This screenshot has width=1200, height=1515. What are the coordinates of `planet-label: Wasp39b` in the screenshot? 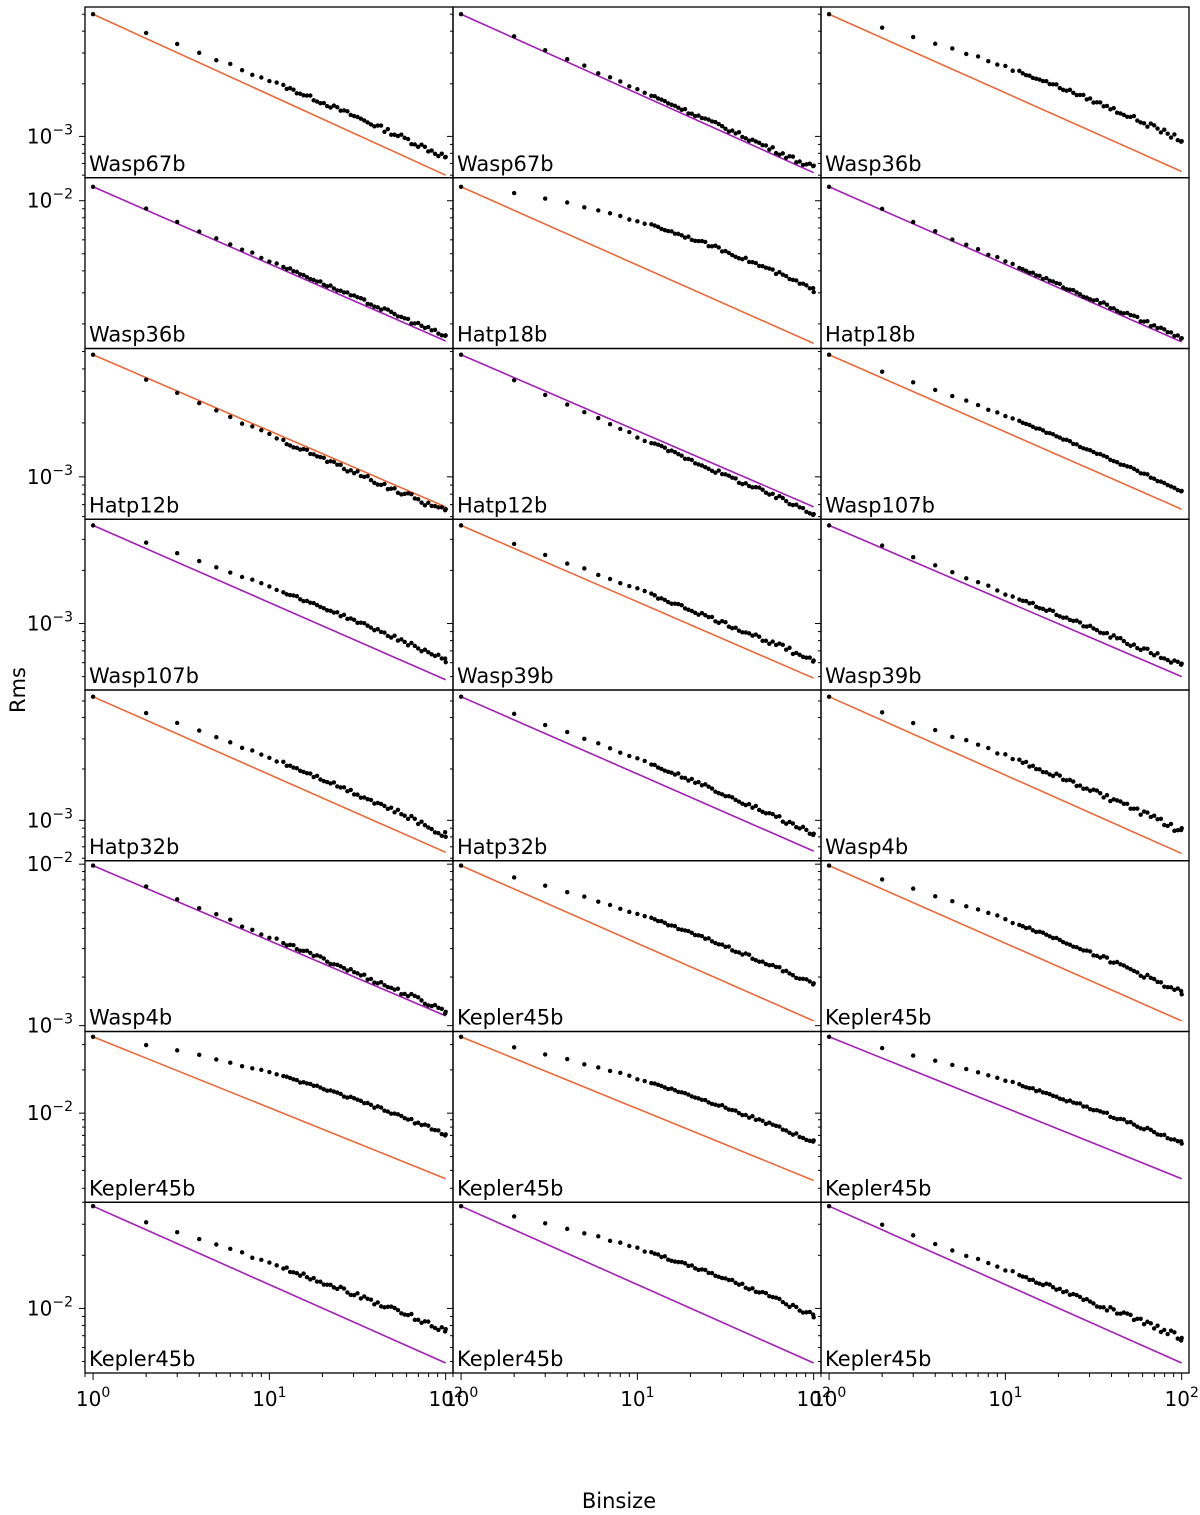 It's located at (505, 676).